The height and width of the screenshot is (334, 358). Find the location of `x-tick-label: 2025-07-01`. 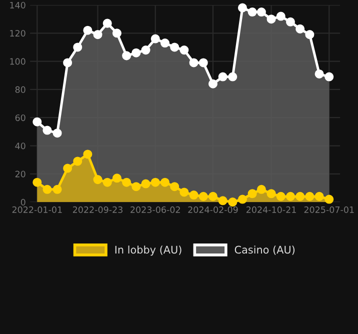

x-tick-label: 2025-07-01 is located at coordinates (329, 210).